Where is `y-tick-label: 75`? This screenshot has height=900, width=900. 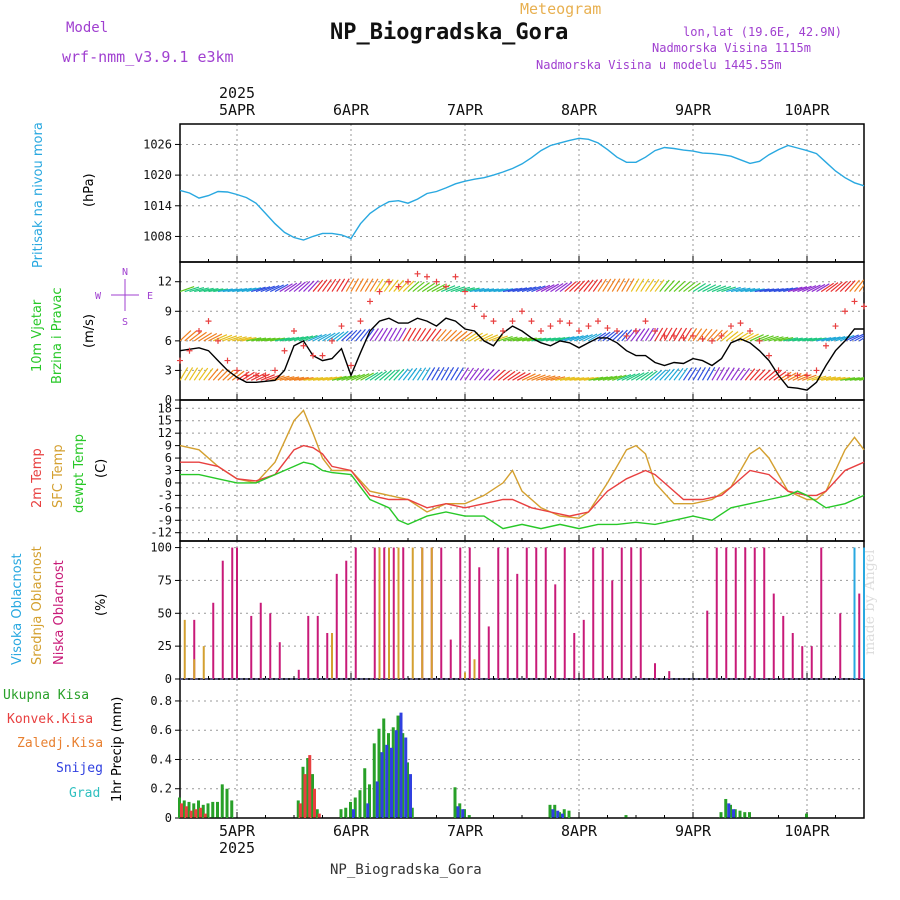
y-tick-label: 75 is located at coordinates (165, 580).